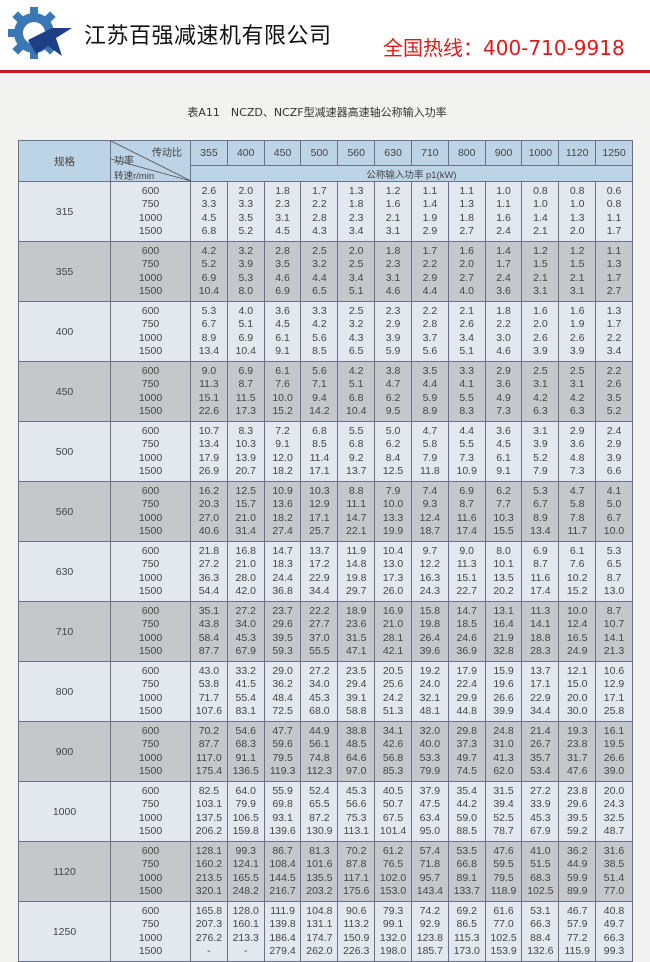  Describe the element at coordinates (614, 744) in the screenshot. I see `power-value: 19.5` at that location.